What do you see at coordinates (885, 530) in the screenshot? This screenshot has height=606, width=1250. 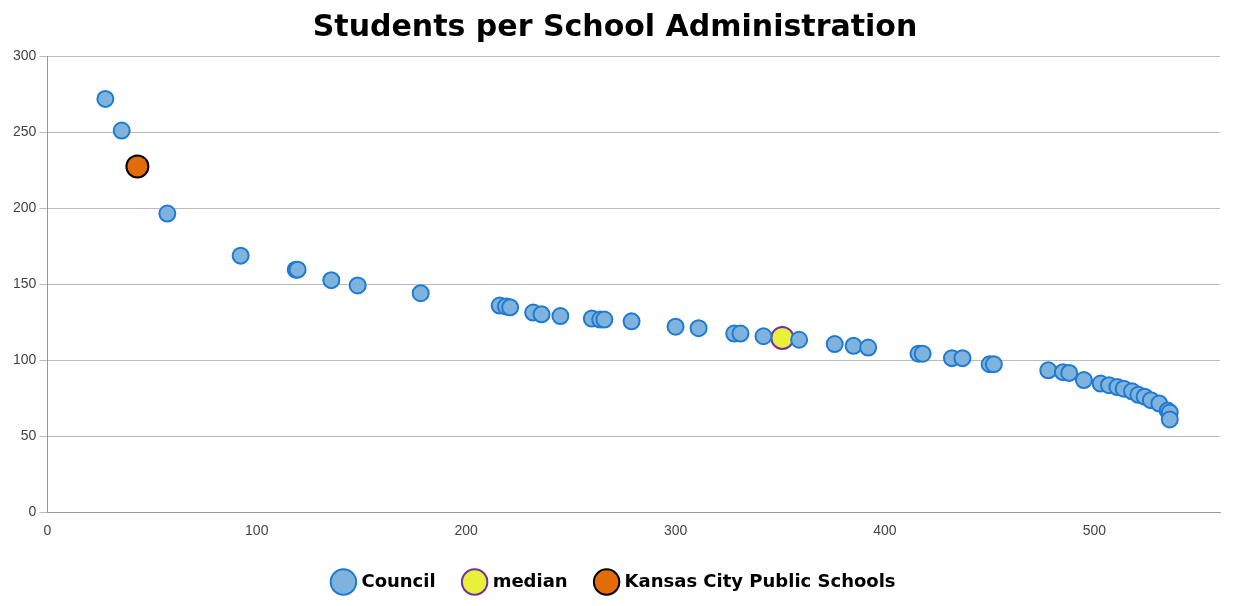 I see `x-tick-label: 400` at bounding box center [885, 530].